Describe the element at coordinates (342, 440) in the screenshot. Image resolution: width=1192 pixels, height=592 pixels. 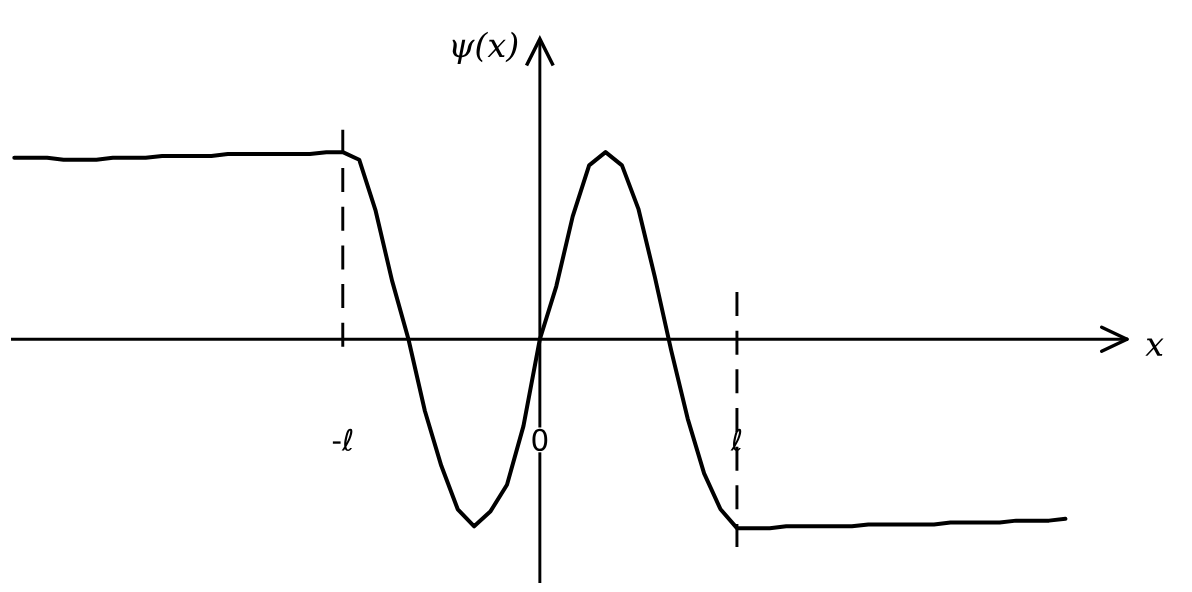
I see `x-tick-label: -ℓ` at that location.